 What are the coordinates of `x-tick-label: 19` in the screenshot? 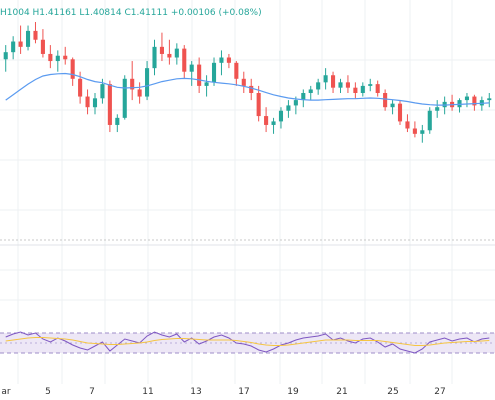 It's located at (293, 392).